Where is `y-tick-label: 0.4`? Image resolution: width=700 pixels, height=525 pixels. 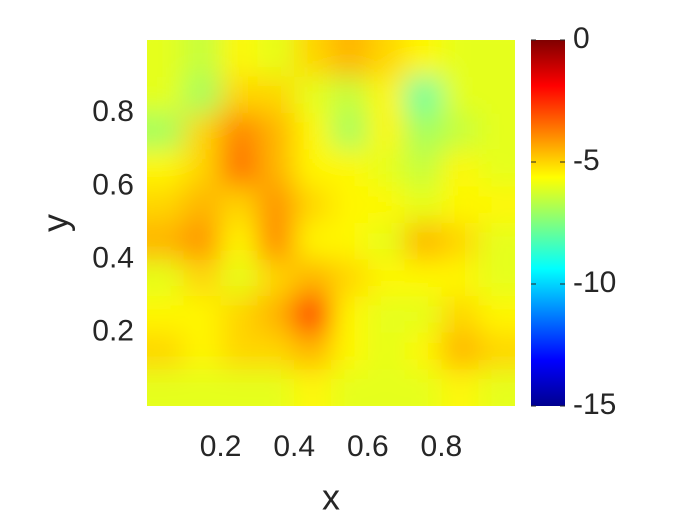 y-tick-label: 0.4 is located at coordinates (113, 258).